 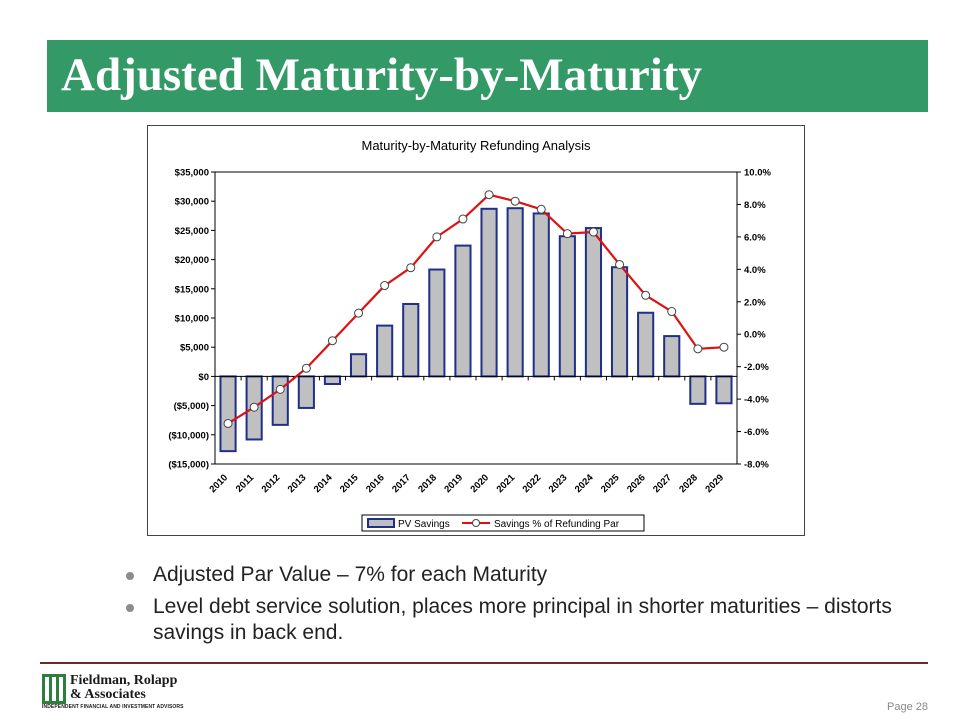 What do you see at coordinates (427, 483) in the screenshot?
I see `x-tick-label: 2018` at bounding box center [427, 483].